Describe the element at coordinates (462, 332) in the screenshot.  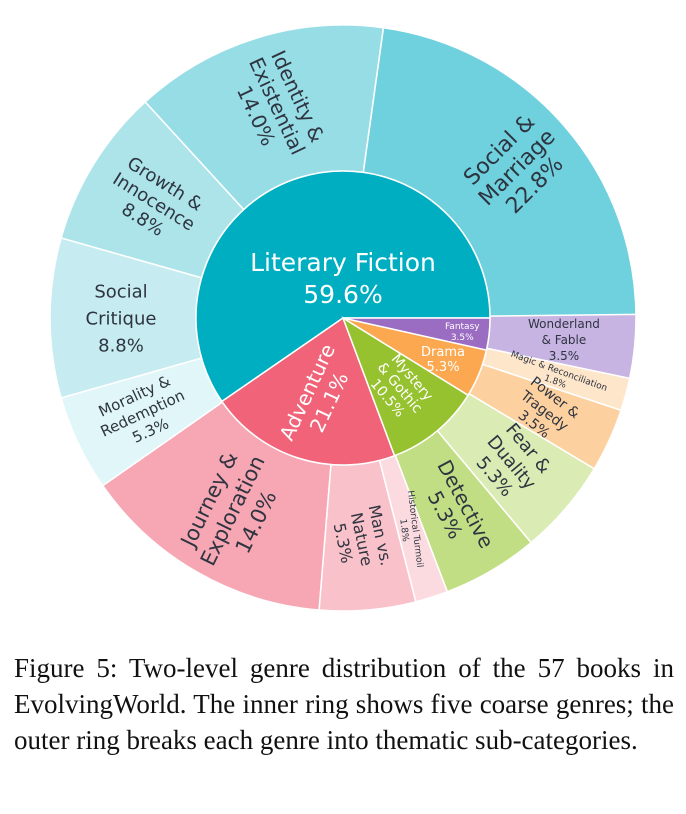
I see `inner-label-fantasy: Fantasy 3.5%` at that location.